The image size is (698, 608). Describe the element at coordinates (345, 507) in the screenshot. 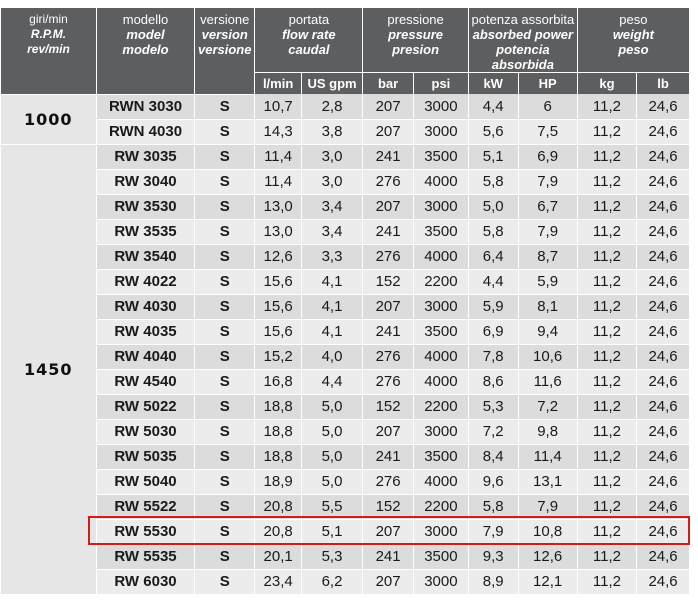

I see `table-row: RW 5522 S 20,8 5,5 152 2200 5,8 7,9 11,2 24,6` at that location.